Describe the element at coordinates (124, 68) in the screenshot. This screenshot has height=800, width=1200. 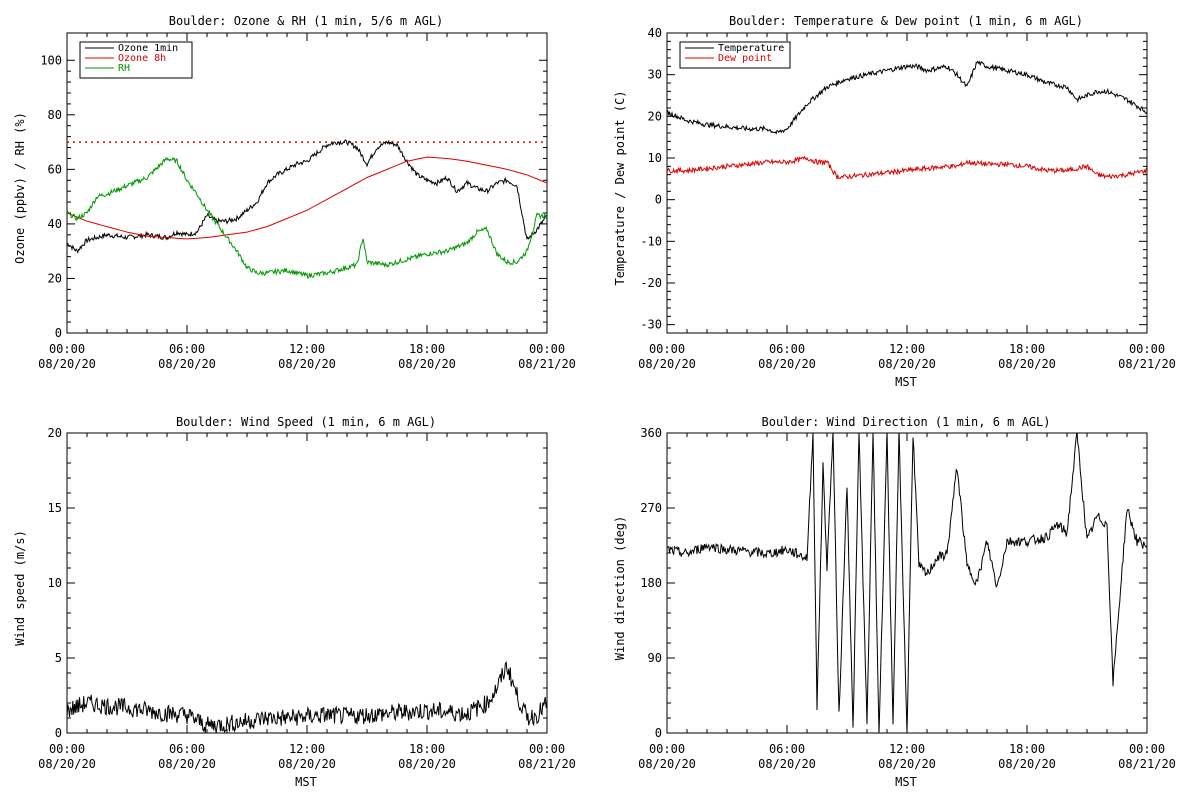
I see `legend-label: RH` at that location.